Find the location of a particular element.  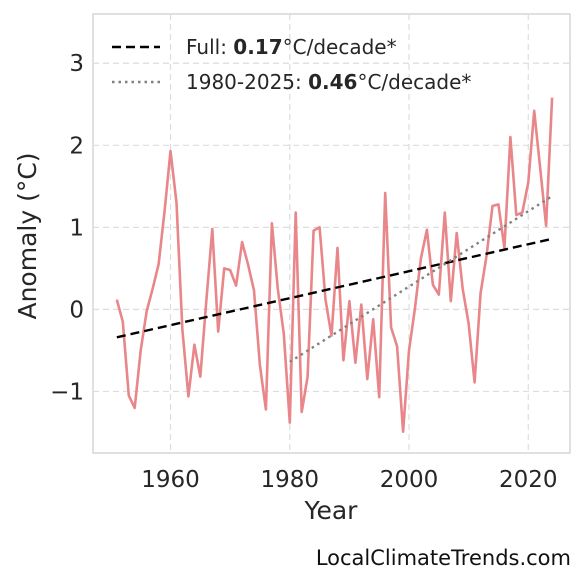

y-tick-label: −1 is located at coordinates (67, 392).